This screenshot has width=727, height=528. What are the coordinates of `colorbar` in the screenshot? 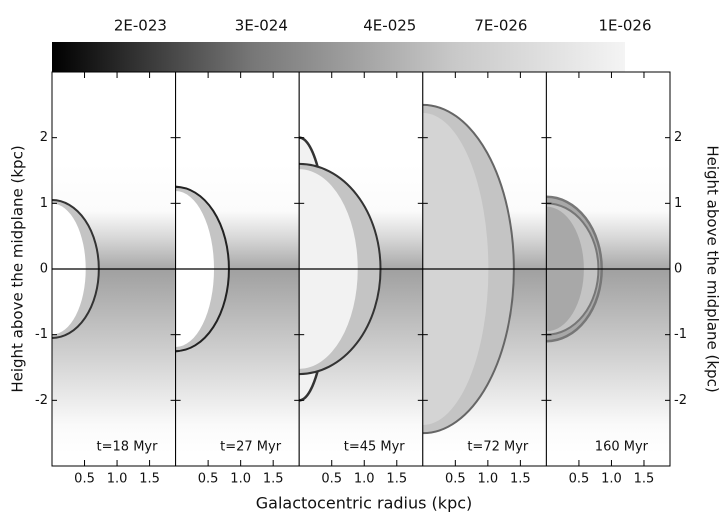 It's located at (338, 57).